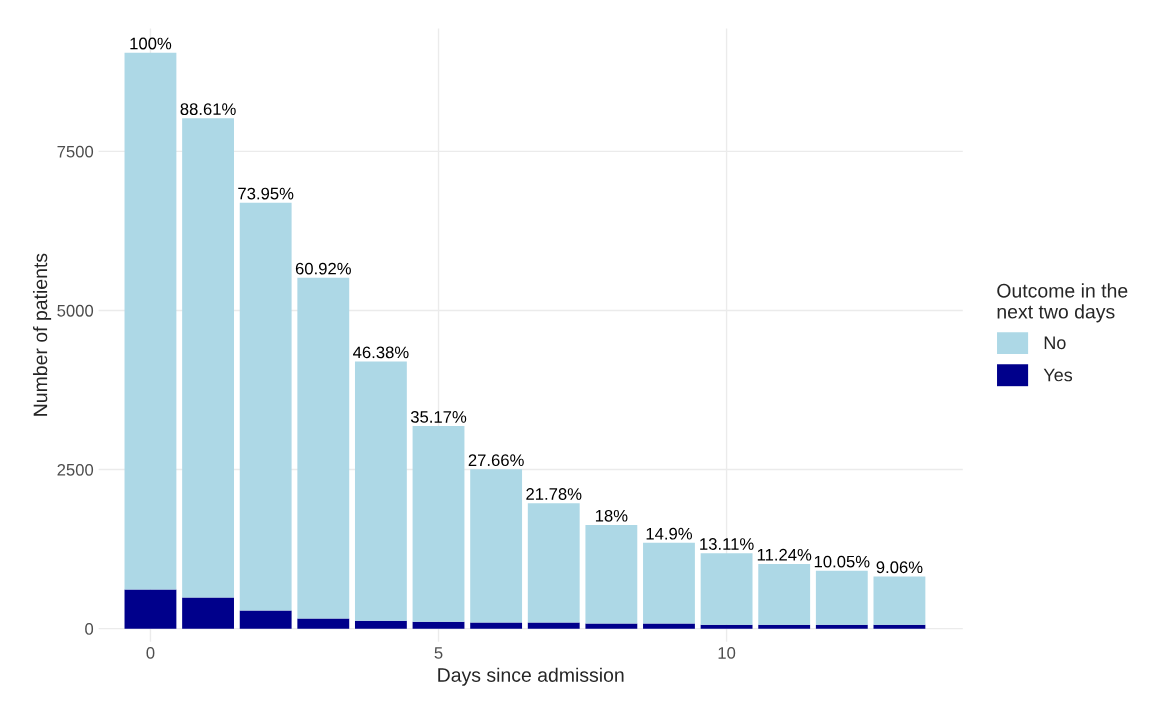  What do you see at coordinates (266, 193) in the screenshot?
I see `annotation: 73.95%` at bounding box center [266, 193].